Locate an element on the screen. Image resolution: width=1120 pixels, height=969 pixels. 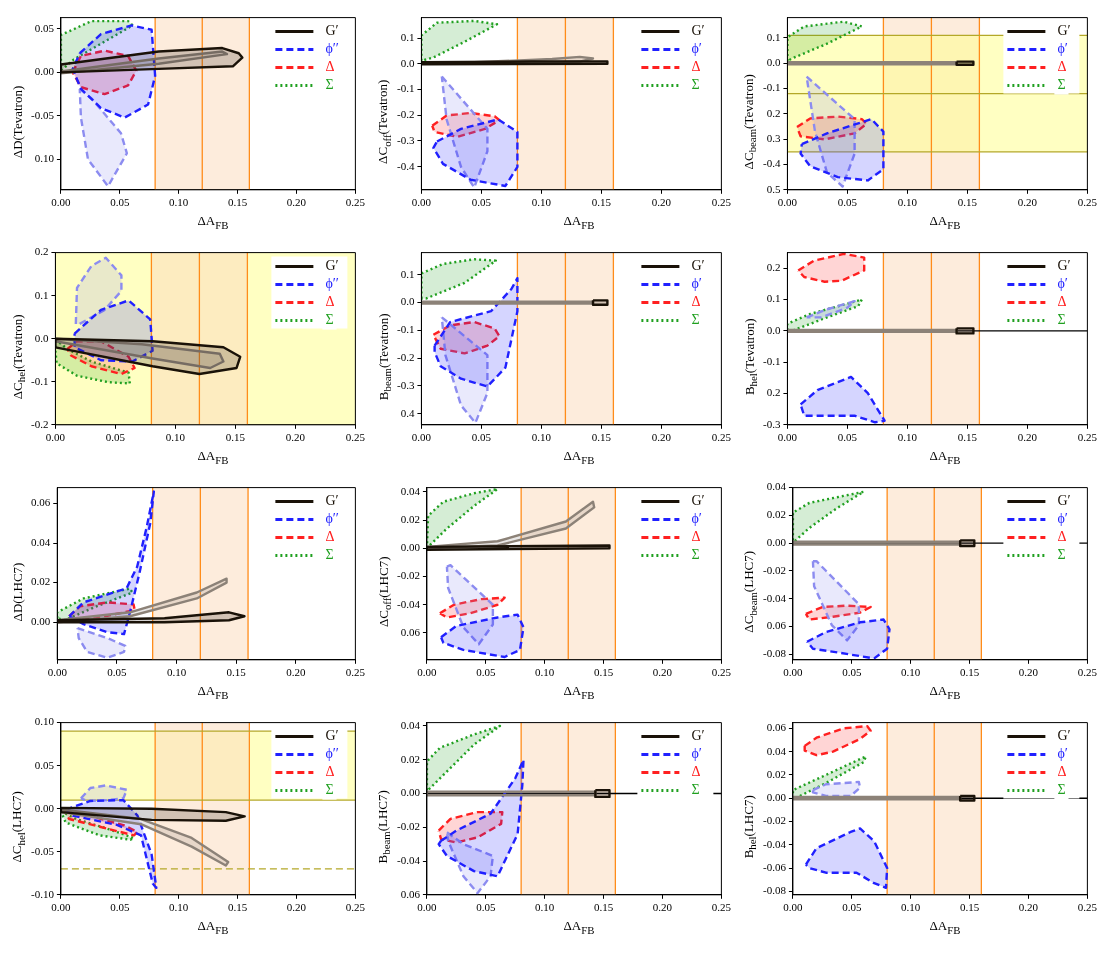
y-tick-label: 0.4 is located at coordinates (407, 412).